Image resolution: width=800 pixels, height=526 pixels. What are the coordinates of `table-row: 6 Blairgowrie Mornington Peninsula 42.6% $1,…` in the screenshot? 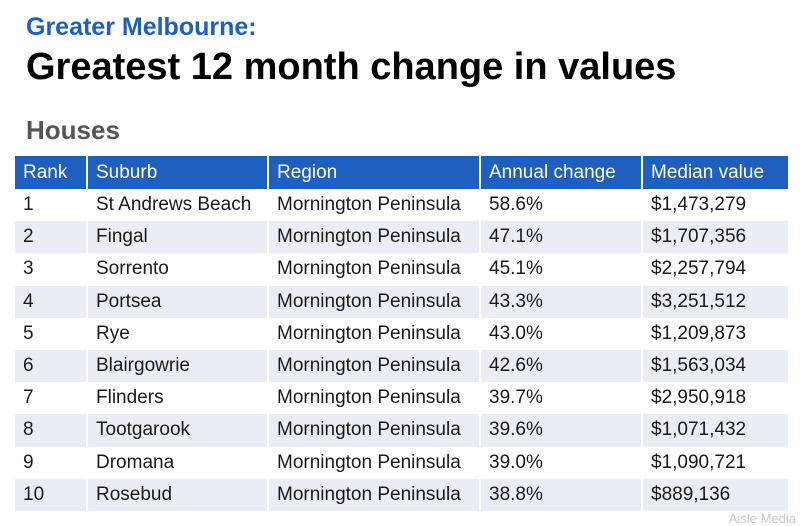 It's located at (401, 366).